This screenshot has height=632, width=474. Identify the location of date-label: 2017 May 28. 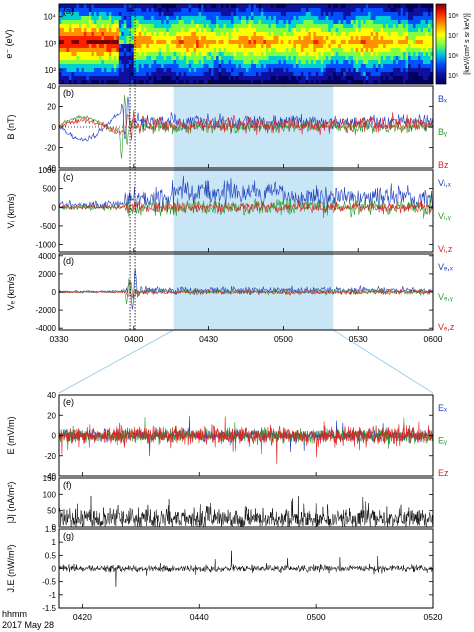
(28, 625).